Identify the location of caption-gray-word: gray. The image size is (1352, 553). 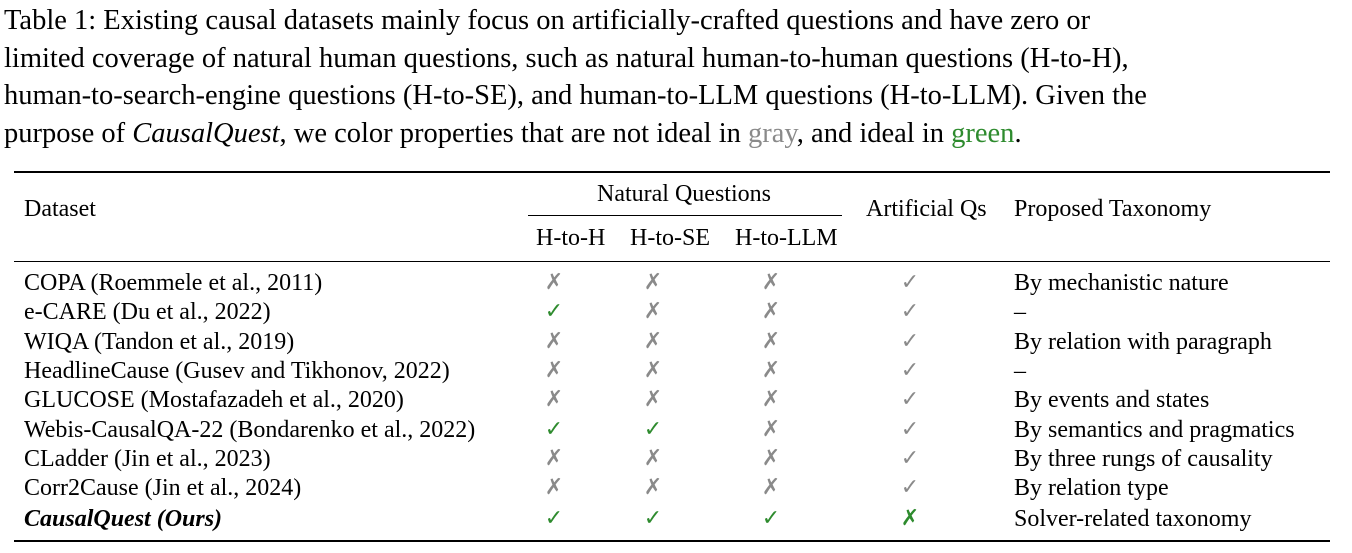
(772, 133).